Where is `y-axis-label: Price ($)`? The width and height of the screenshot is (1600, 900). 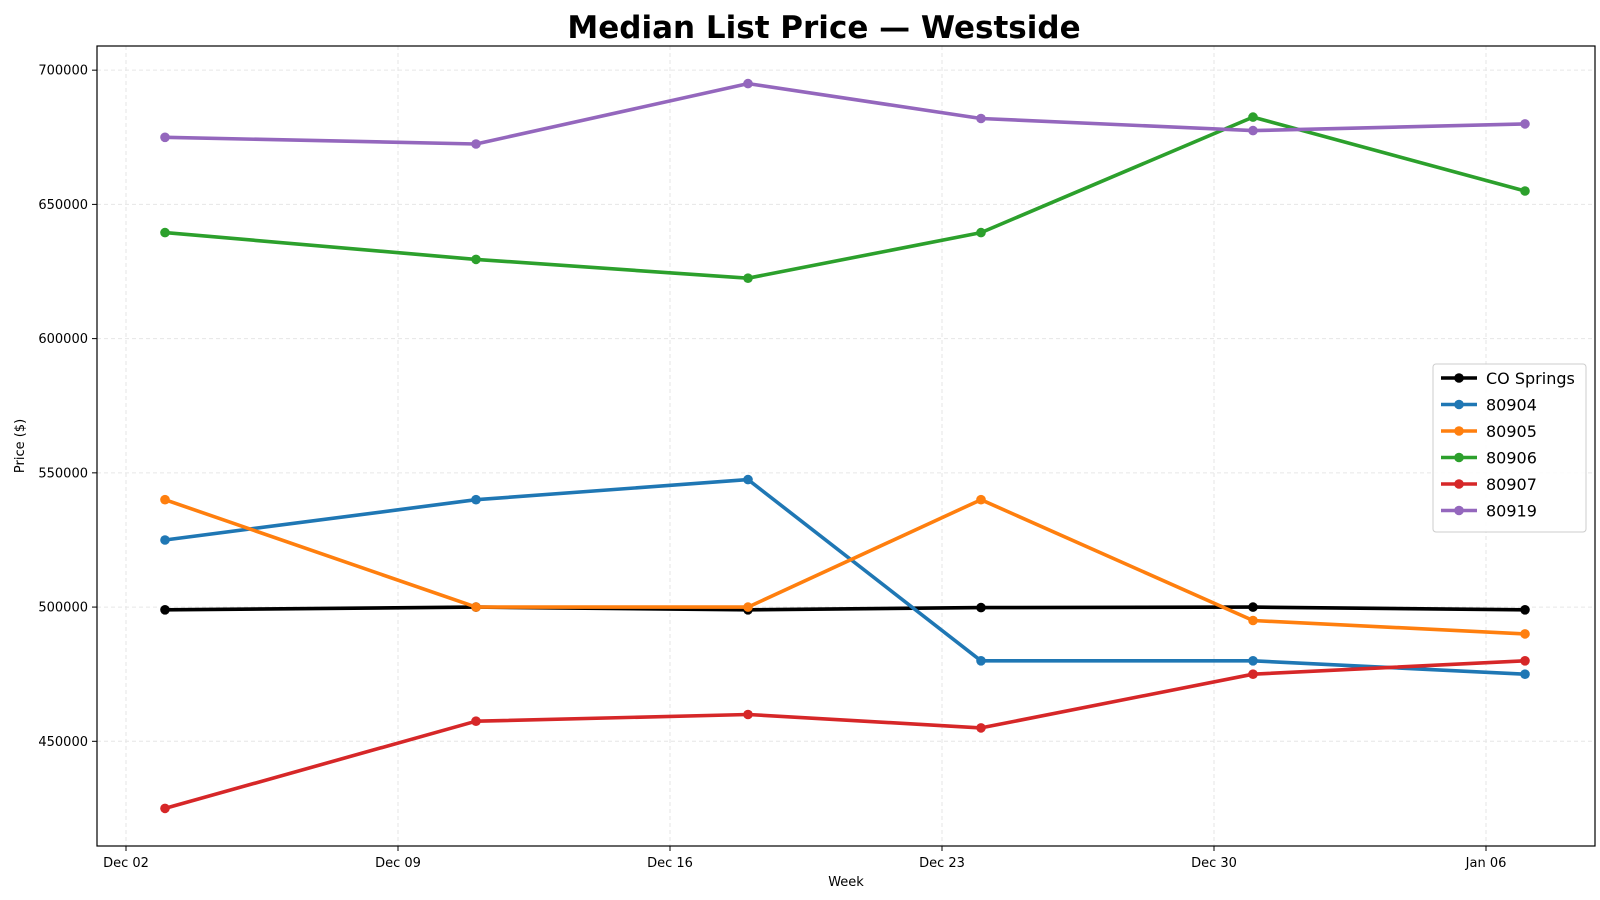
y-axis-label: Price ($) is located at coordinates (20, 446).